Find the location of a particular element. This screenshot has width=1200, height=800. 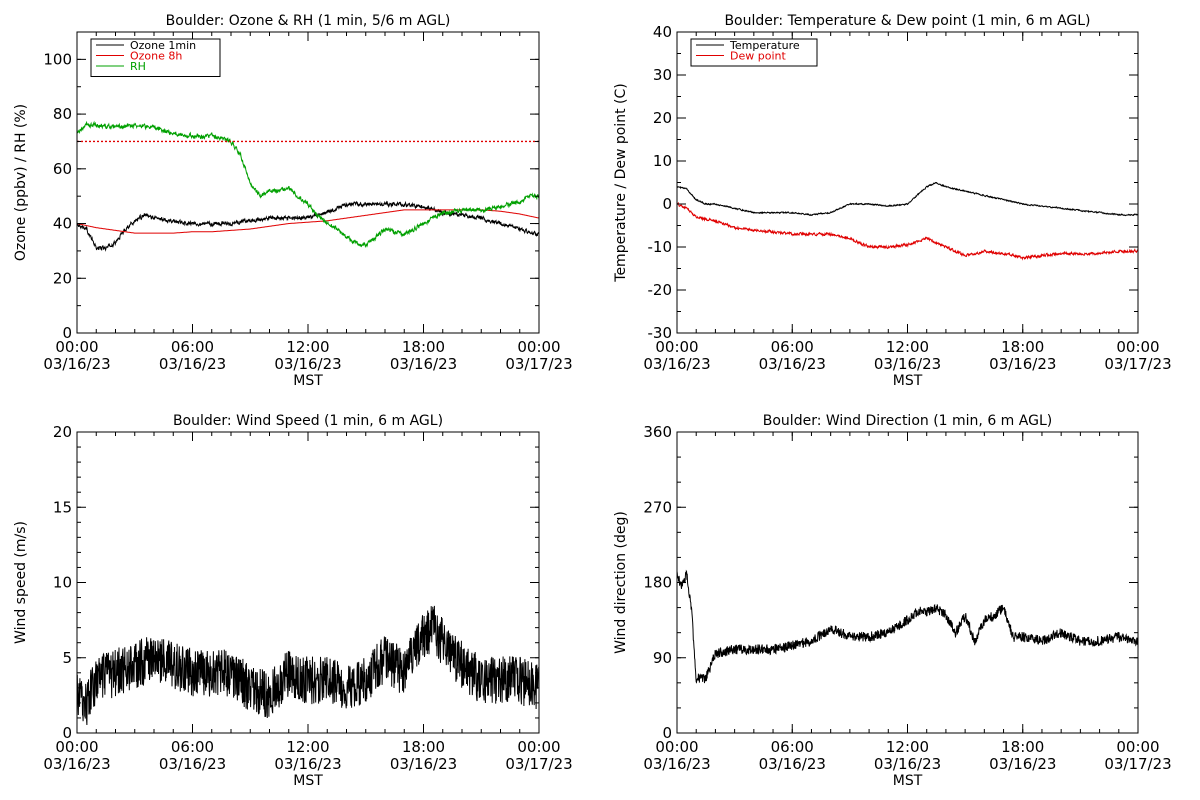

series-line-dew-point is located at coordinates (907, 231).